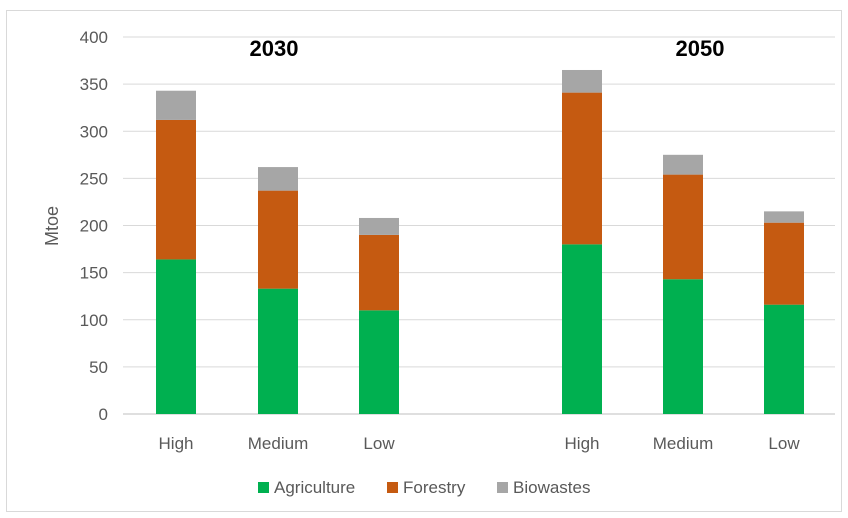 This screenshot has width=848, height=518. I want to click on legend: Agriculture Forestry Biowastes, so click(424, 487).